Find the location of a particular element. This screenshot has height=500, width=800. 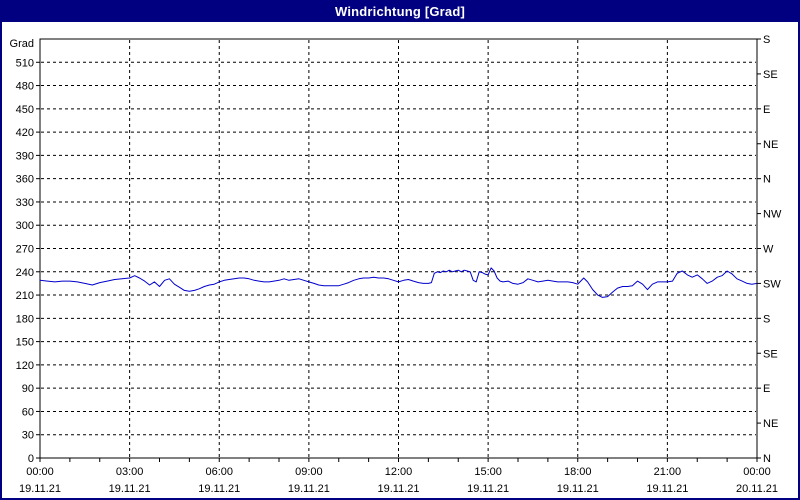

svg-text: 120 is located at coordinates (25, 366).